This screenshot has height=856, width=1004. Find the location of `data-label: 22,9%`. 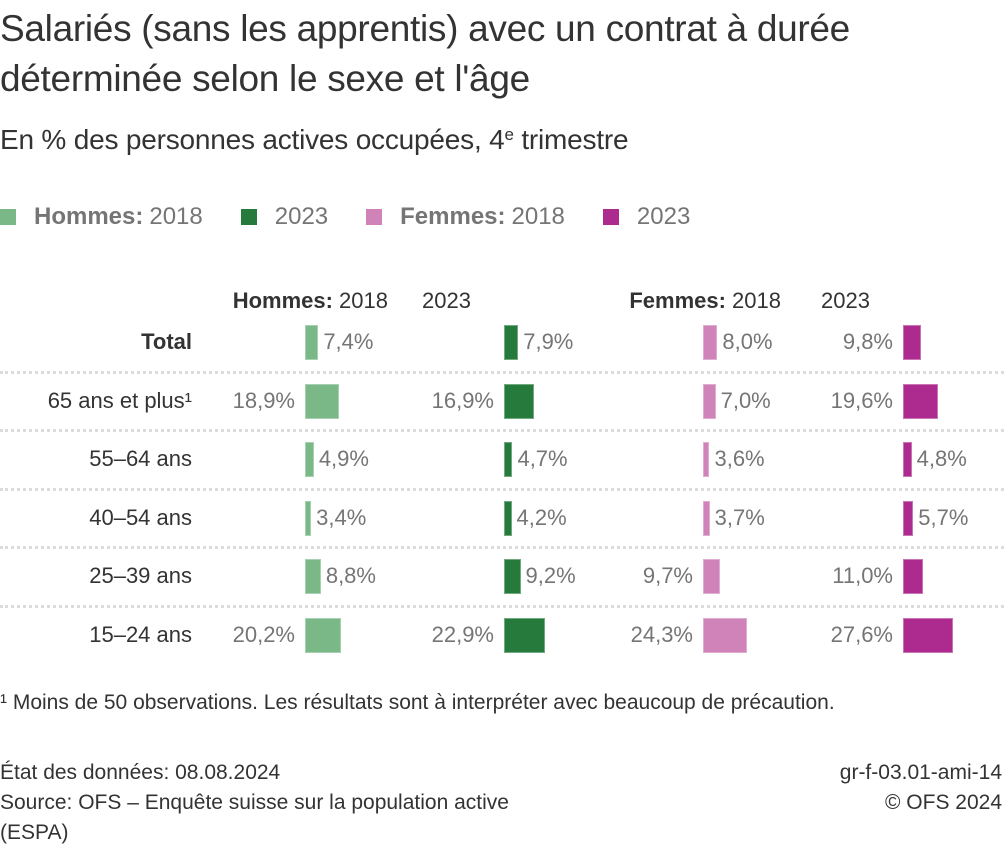

data-label: 22,9% is located at coordinates (462, 634).